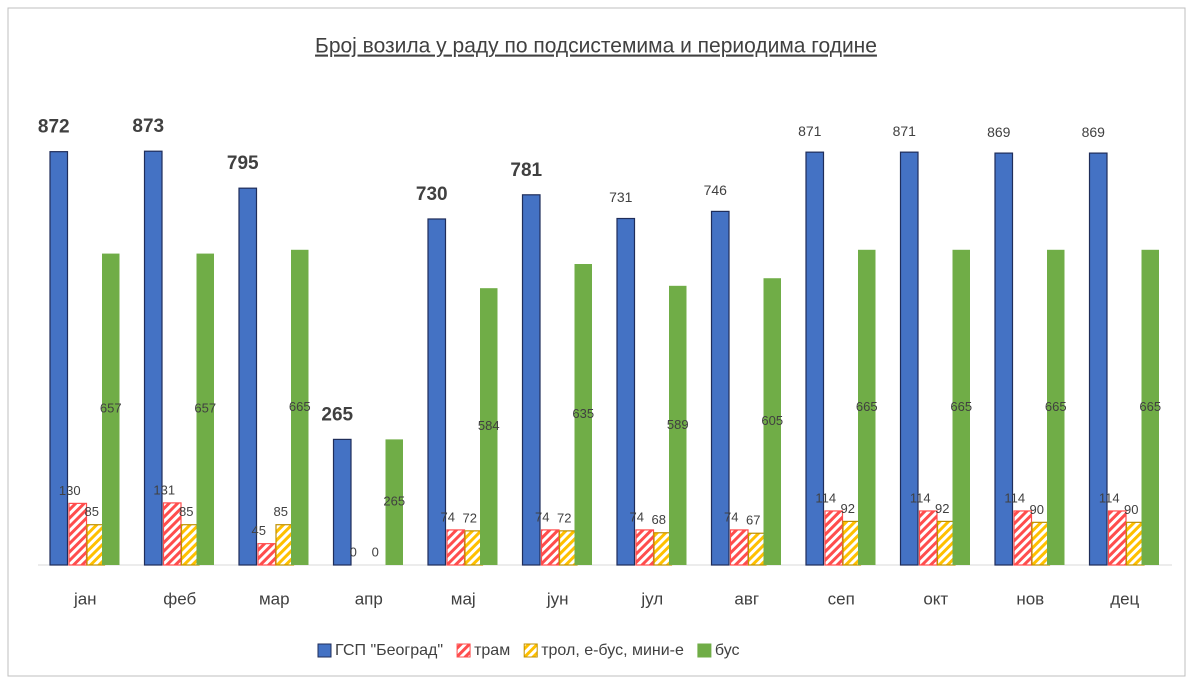 Image resolution: width=1193 pixels, height=684 pixels. I want to click on x-tick-label: нов, so click(1030, 598).